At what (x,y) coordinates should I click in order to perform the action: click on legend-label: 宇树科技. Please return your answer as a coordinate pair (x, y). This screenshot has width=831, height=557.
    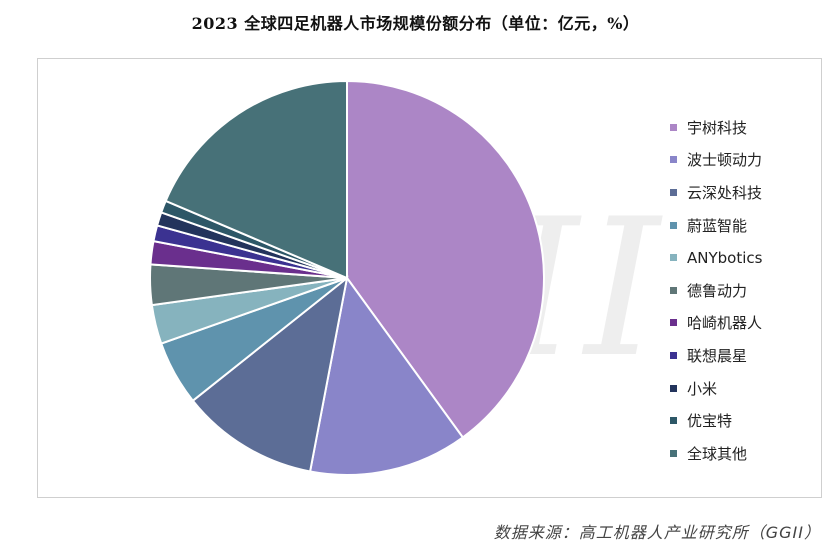
    Looking at the image, I should click on (717, 127).